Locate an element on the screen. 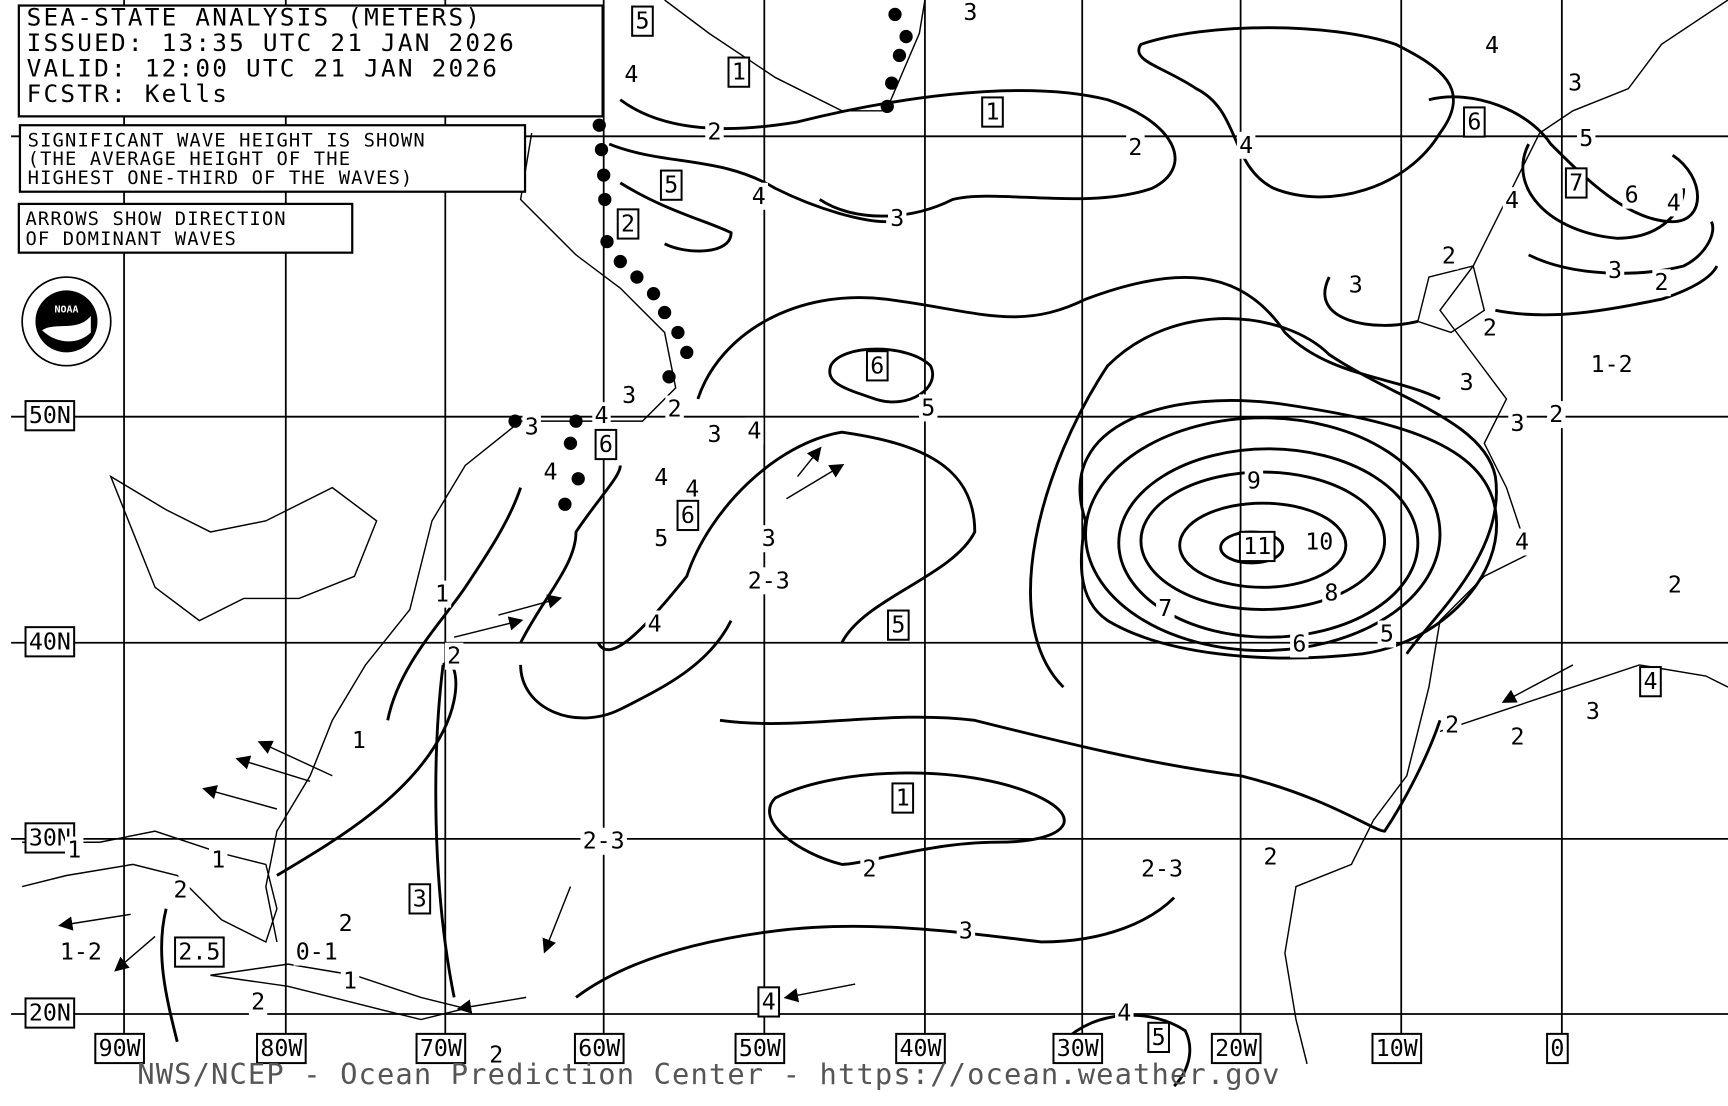  contour-label: 1-2 is located at coordinates (1612, 364).